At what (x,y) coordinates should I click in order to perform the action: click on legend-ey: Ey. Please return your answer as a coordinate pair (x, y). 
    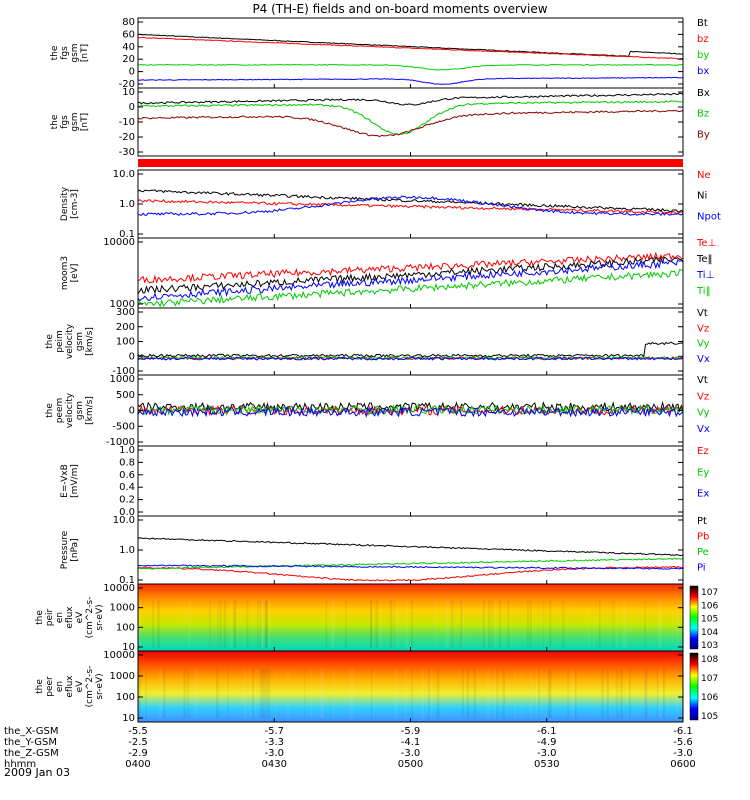
    Looking at the image, I should click on (703, 472).